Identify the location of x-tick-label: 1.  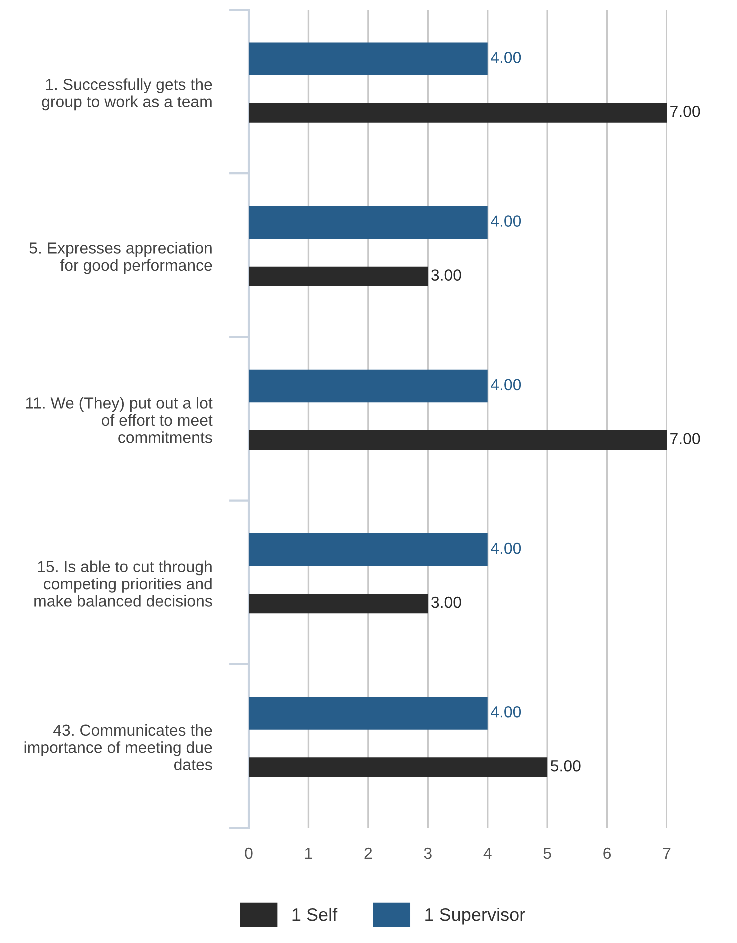
(308, 854).